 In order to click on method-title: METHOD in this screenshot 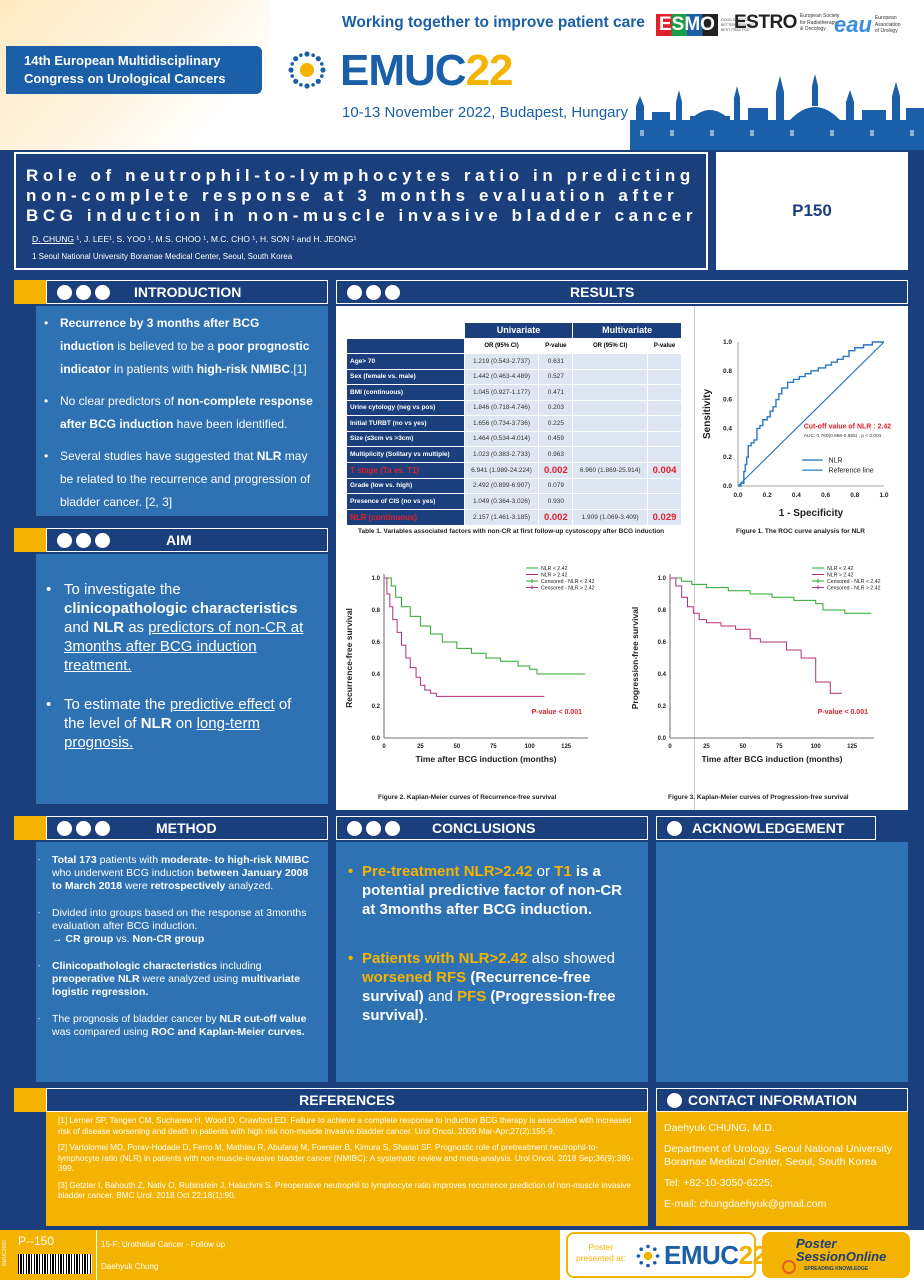, I will do `click(186, 828)`.